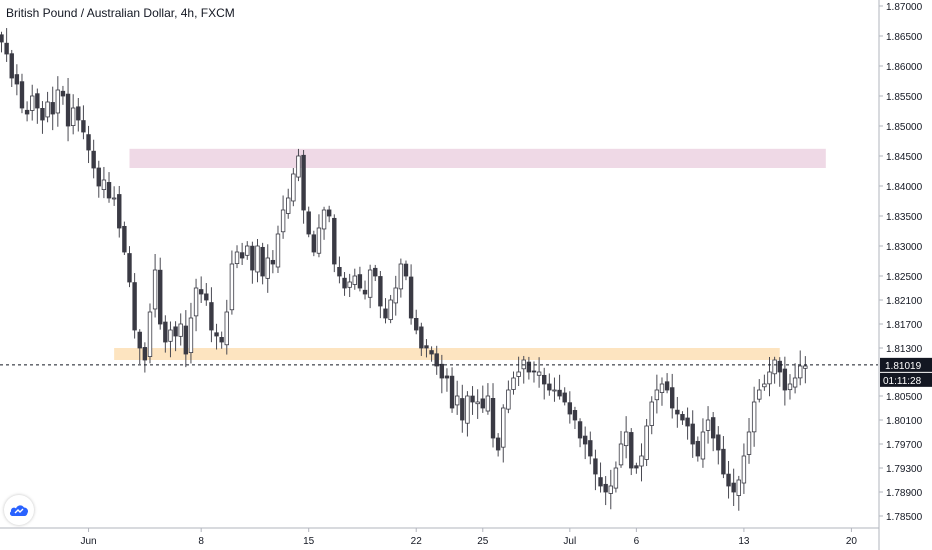  I want to click on price-tick-label: 1.83000, so click(904, 247).